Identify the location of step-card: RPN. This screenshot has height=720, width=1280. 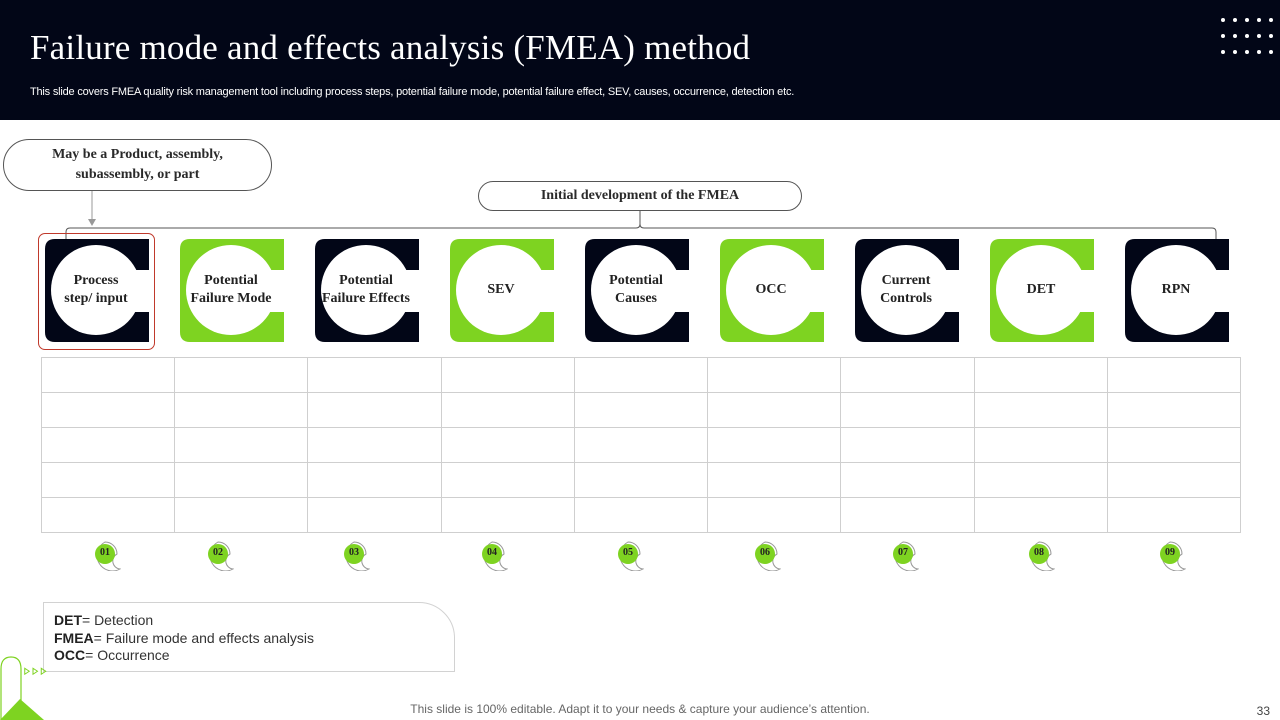
(1177, 290).